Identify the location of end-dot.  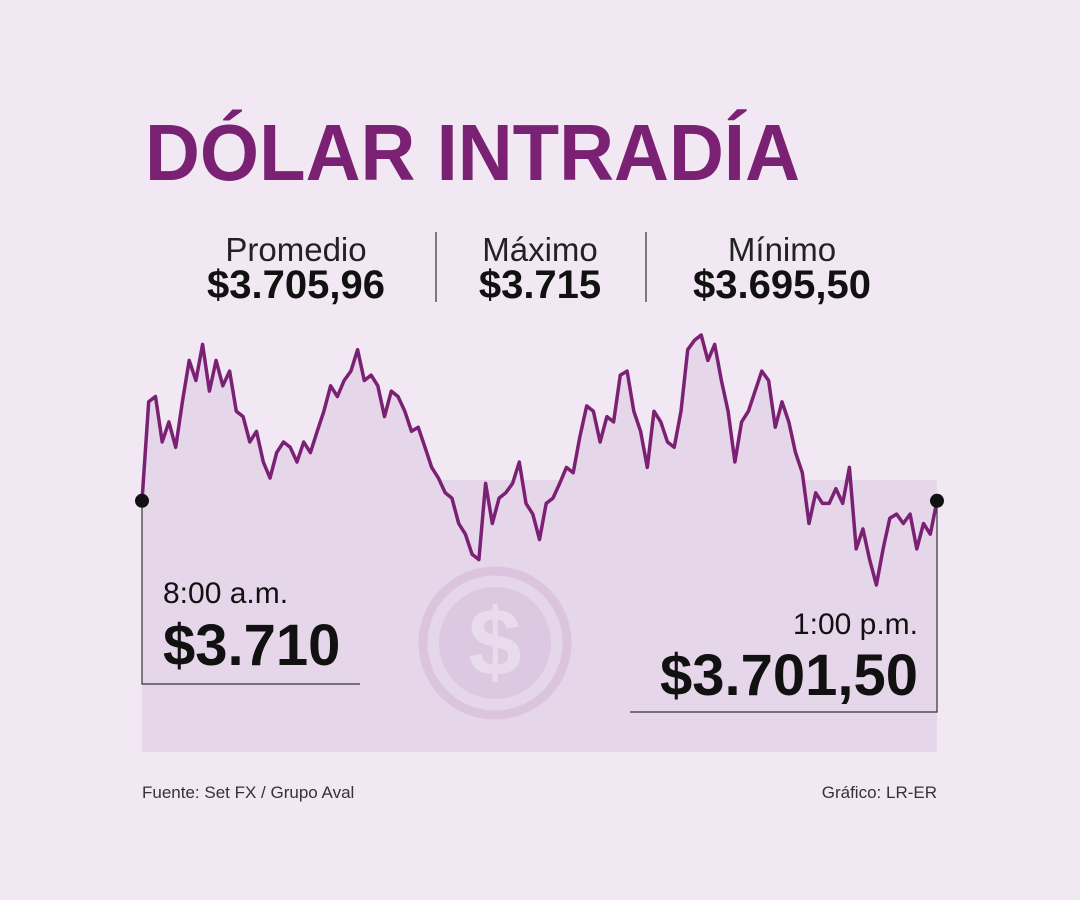
(937, 500).